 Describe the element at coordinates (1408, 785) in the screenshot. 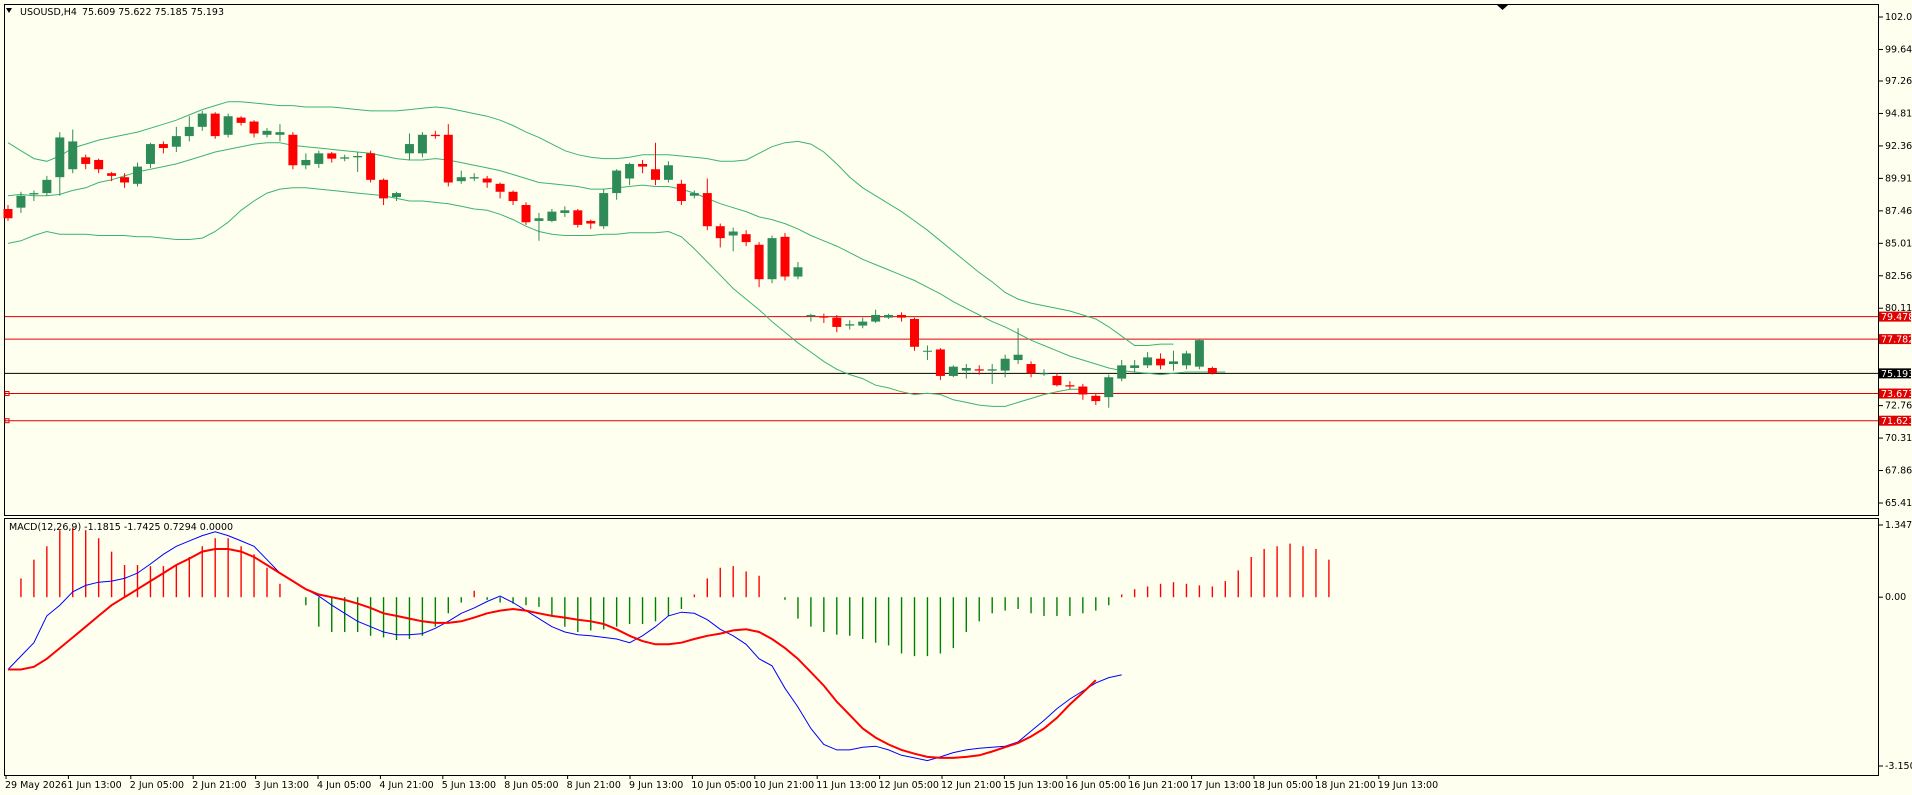

I see `x-tick-label: 19 Jun 13:00` at that location.